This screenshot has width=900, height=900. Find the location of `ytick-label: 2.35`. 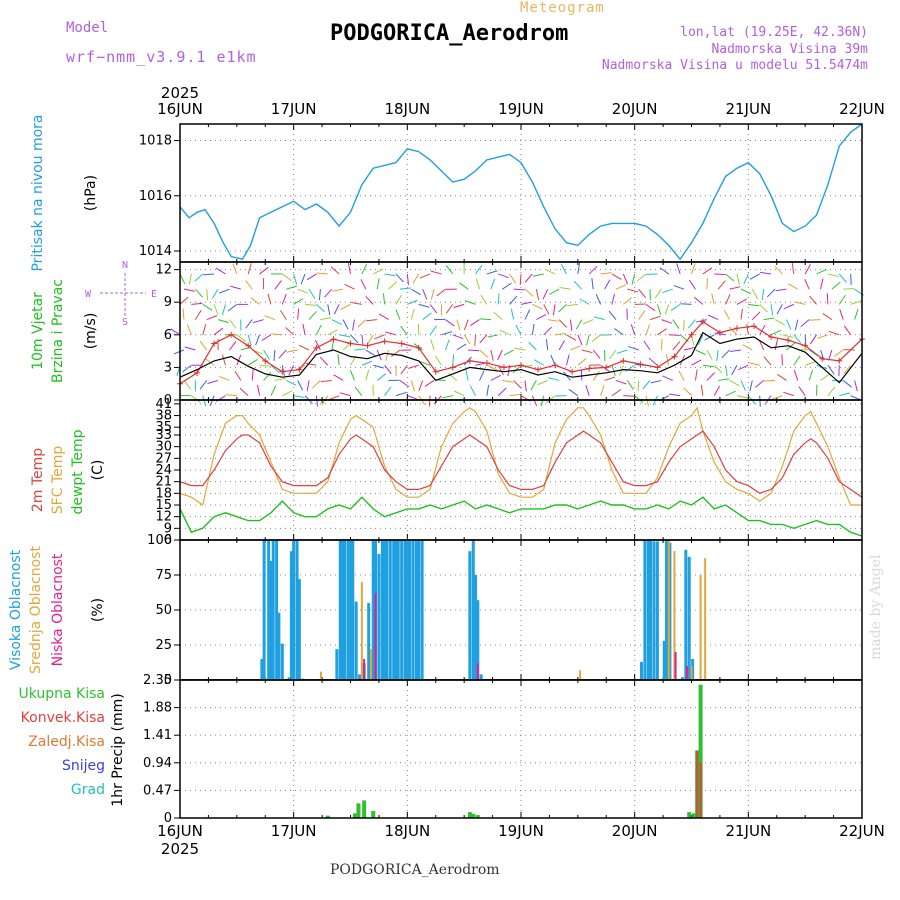

ytick-label: 2.35 is located at coordinates (157, 680).